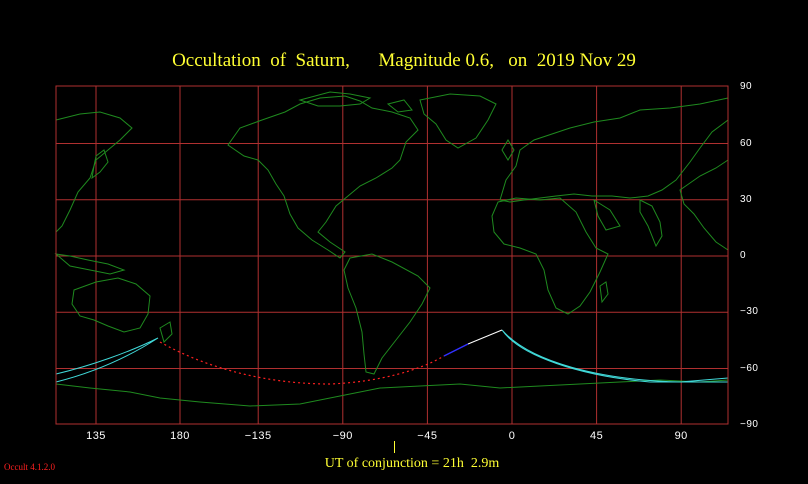  Describe the element at coordinates (704, 205) in the screenshot. I see `coastline-asia-east` at that location.